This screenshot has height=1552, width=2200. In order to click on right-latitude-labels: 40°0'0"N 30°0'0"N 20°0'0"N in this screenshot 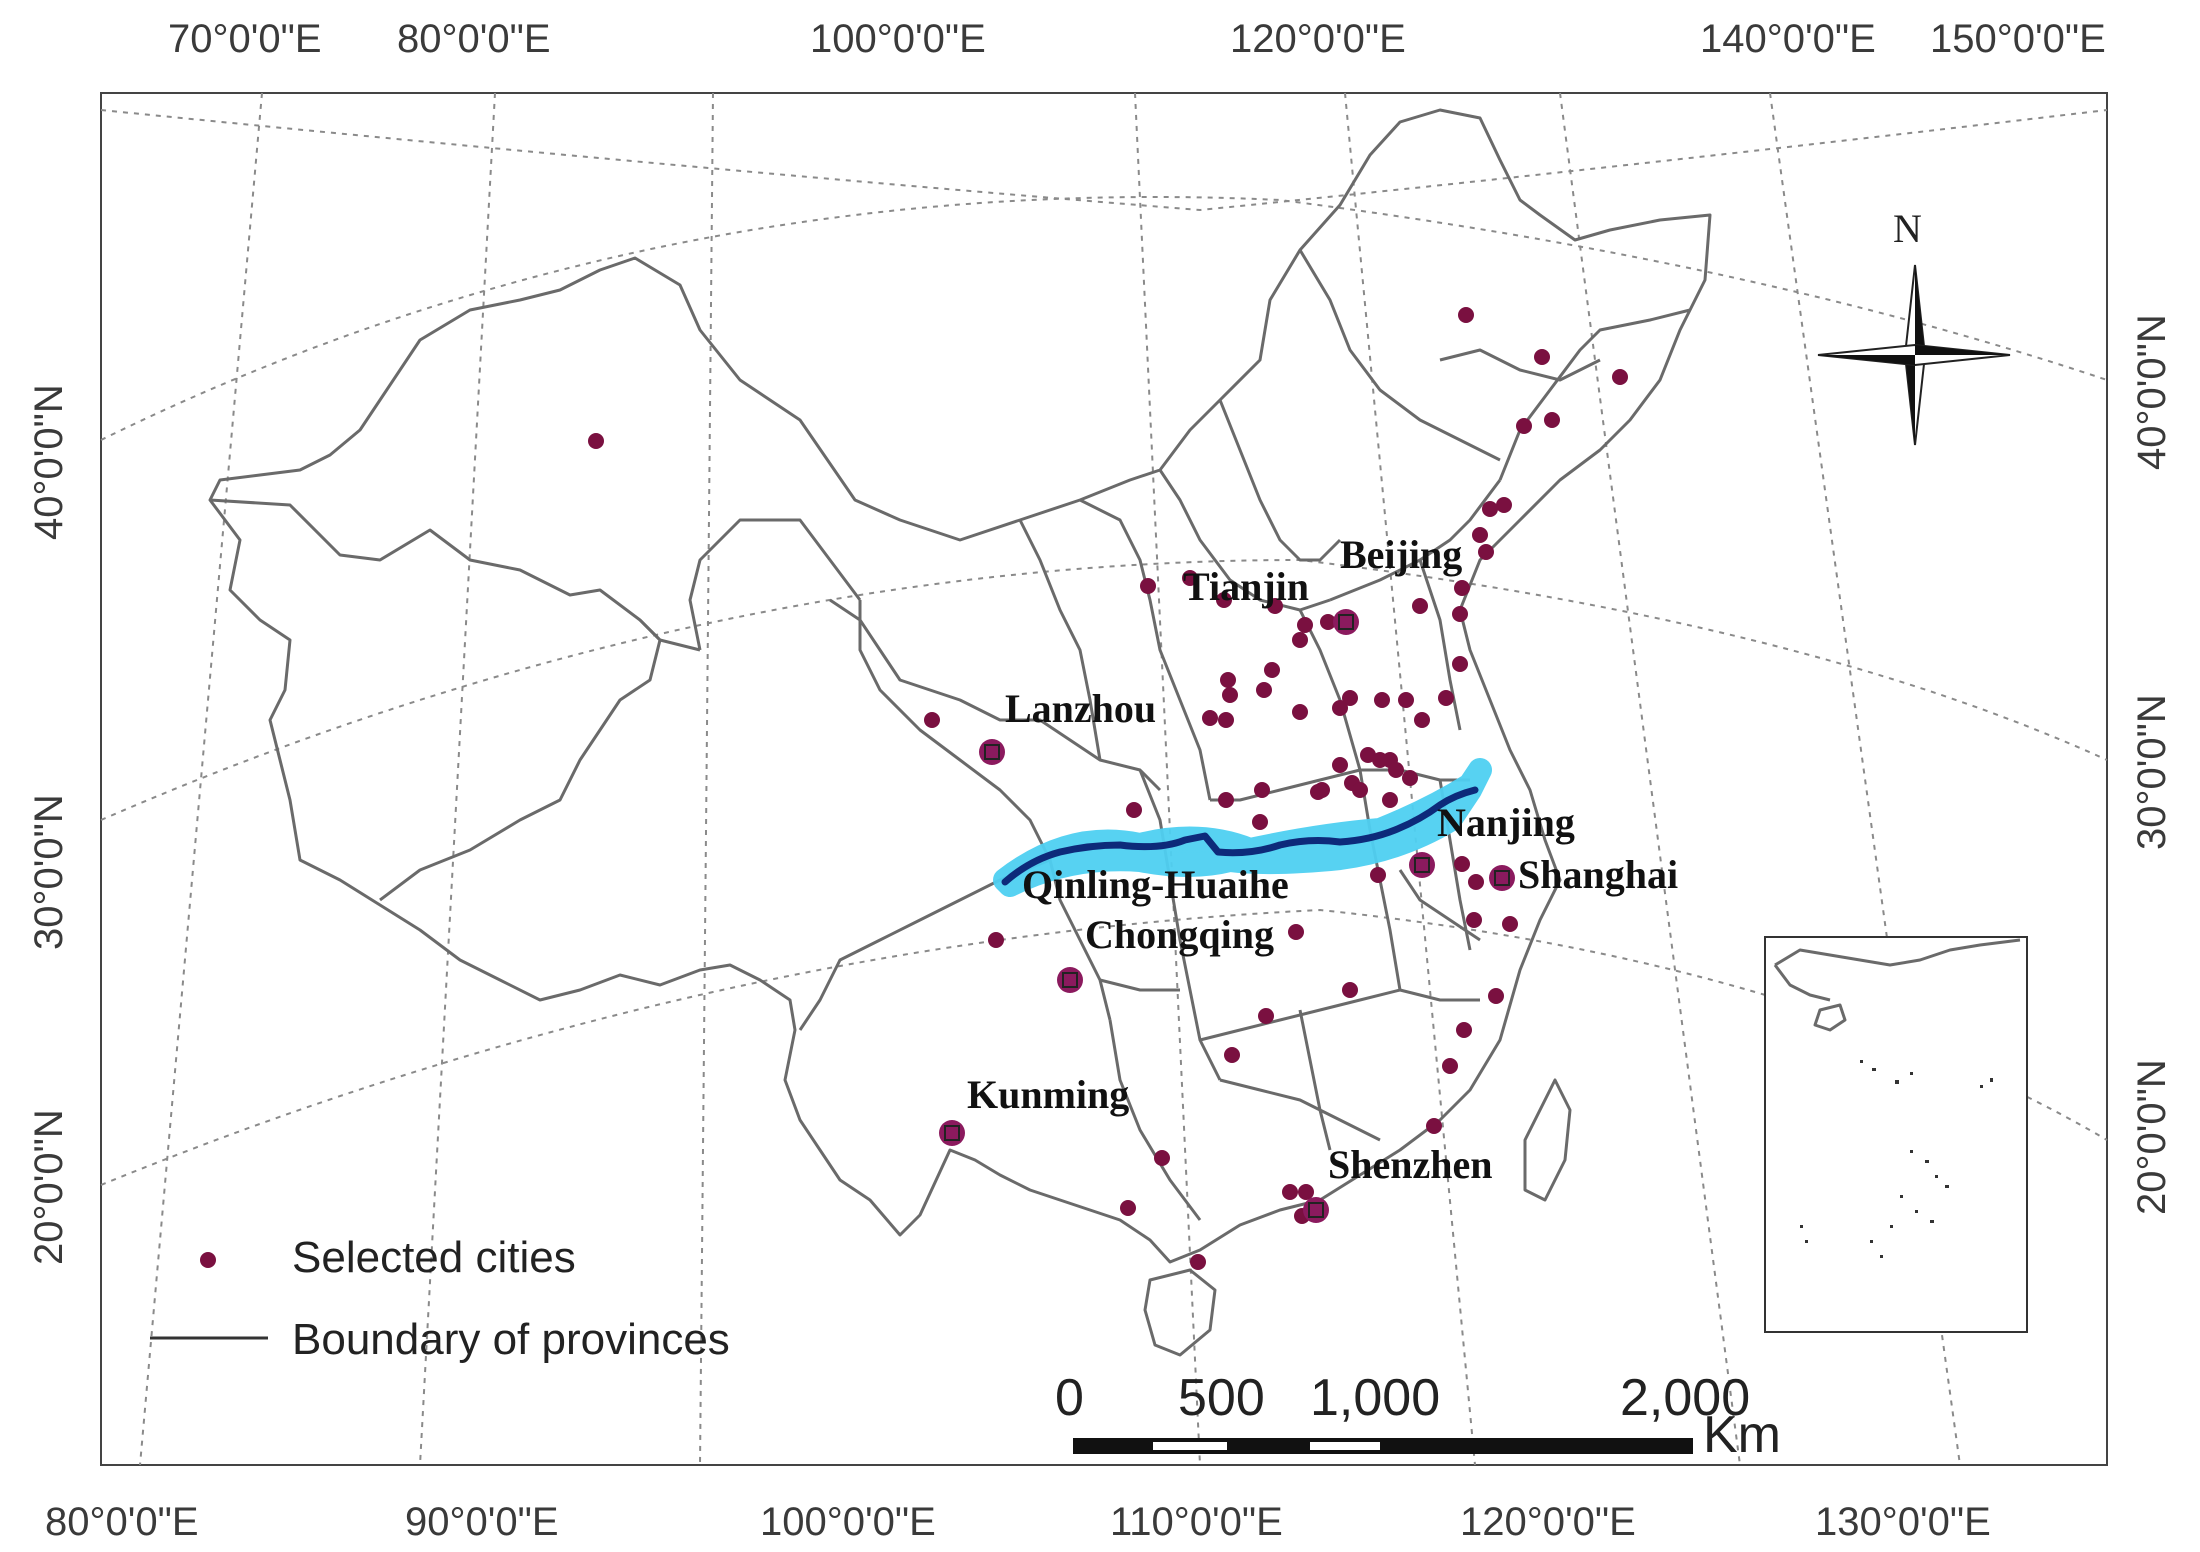, I will do `click(2152, 764)`.